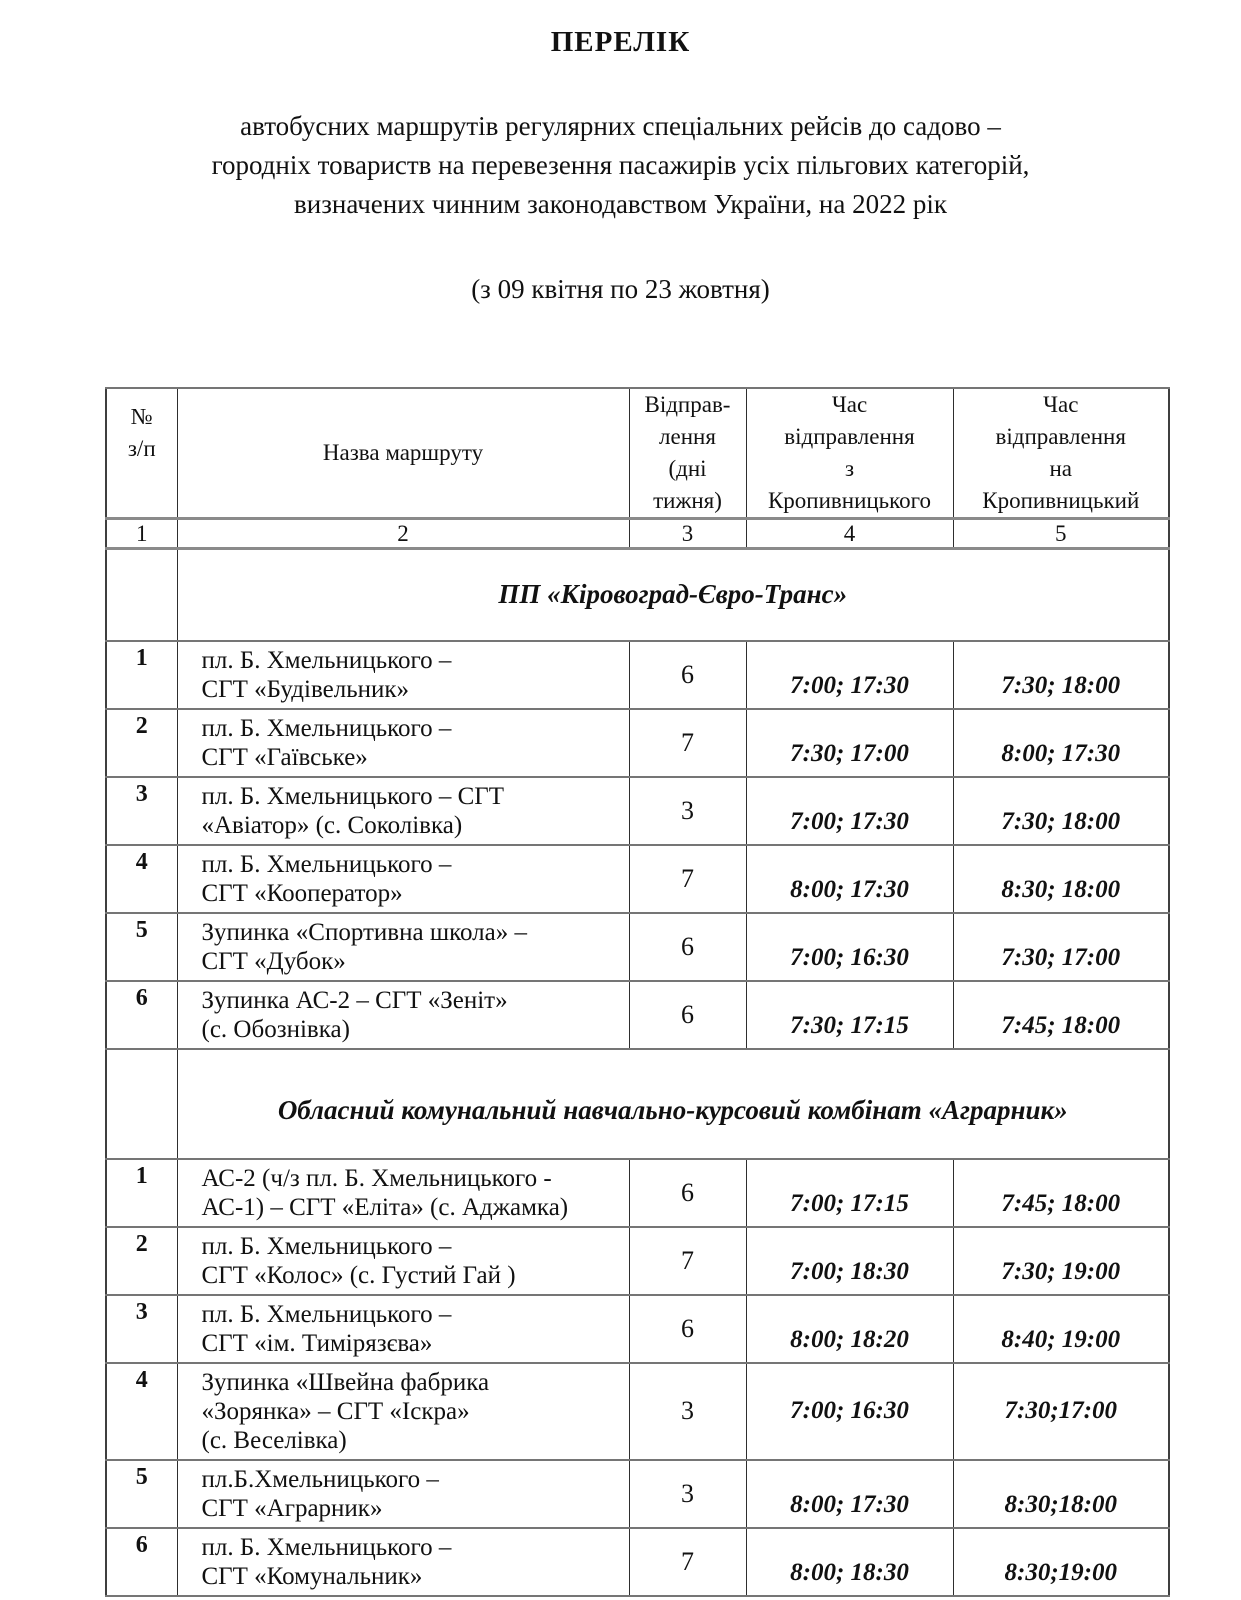 This screenshot has height=1600, width=1241. Describe the element at coordinates (620, 289) in the screenshot. I see `date-range: (з 09 квітня по 23 жовтня)` at that location.